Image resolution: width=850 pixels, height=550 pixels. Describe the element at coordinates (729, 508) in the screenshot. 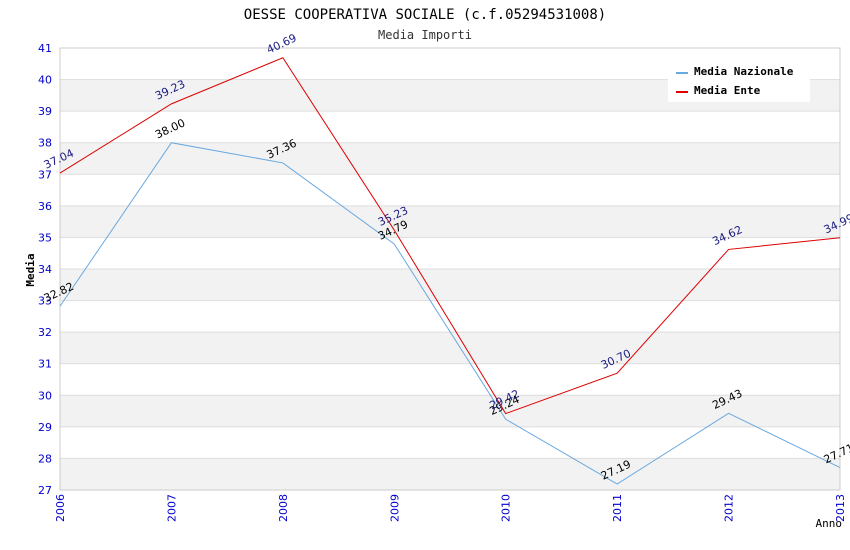

I see `x-tick-label: 2012` at that location.